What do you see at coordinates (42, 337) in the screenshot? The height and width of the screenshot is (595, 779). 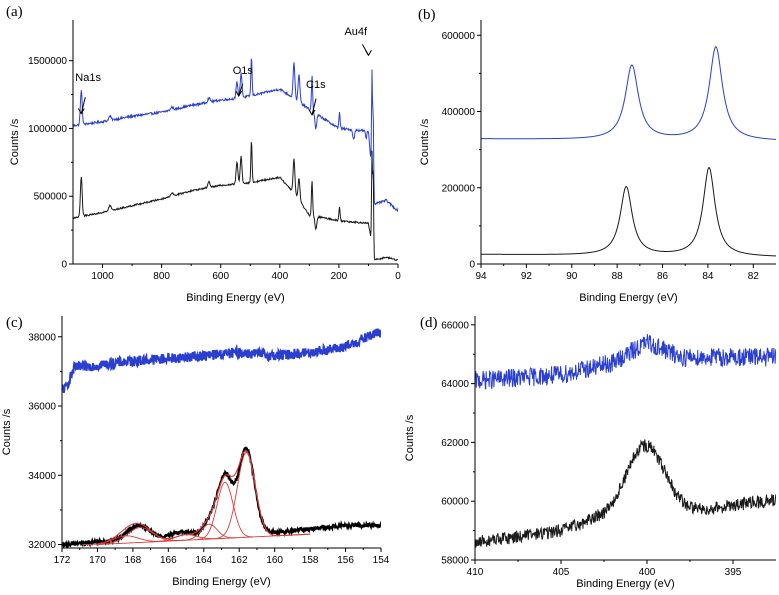 I see `y-tick-label-c: 38000` at bounding box center [42, 337].